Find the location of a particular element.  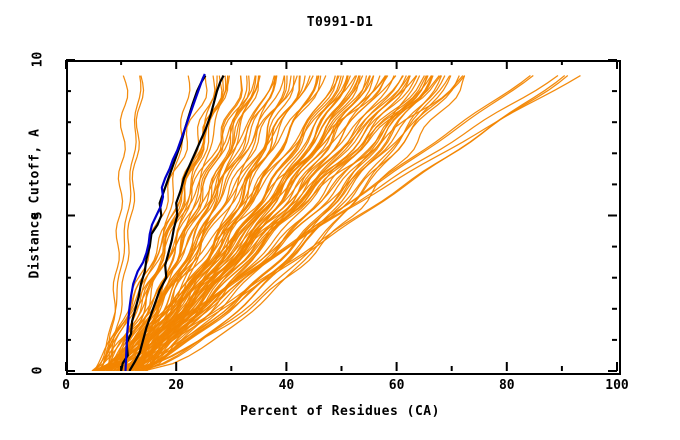

x-axis-label: Percent of Residues (CA) is located at coordinates (340, 411).